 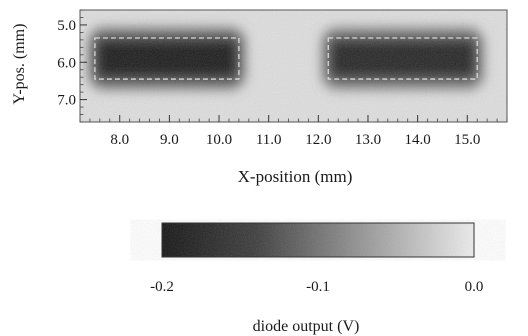 I want to click on region-outlines, so click(x=286, y=58).